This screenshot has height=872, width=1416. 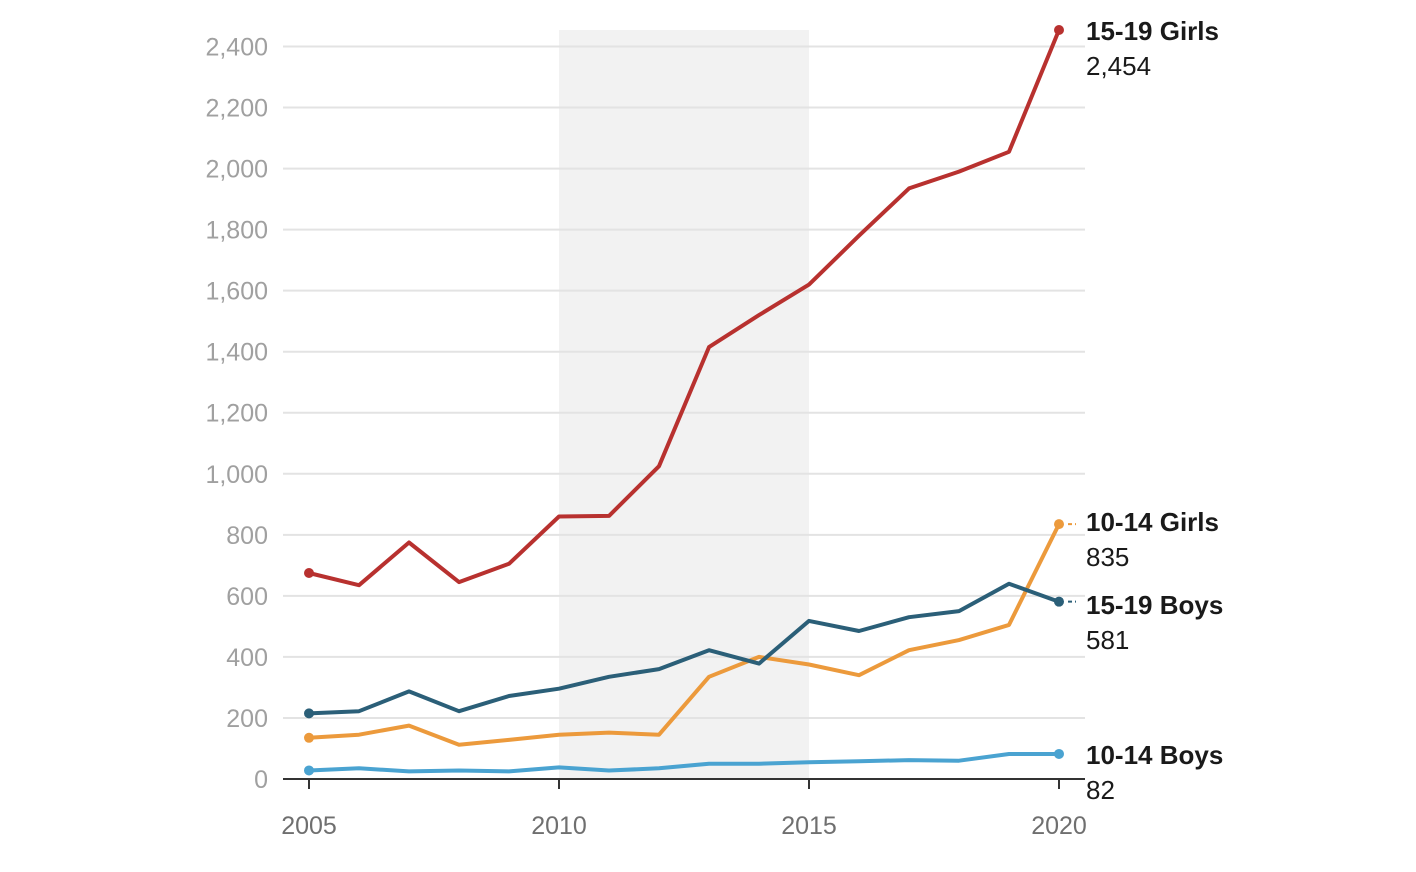 What do you see at coordinates (1059, 826) in the screenshot?
I see `x-tick-label: 2020` at bounding box center [1059, 826].